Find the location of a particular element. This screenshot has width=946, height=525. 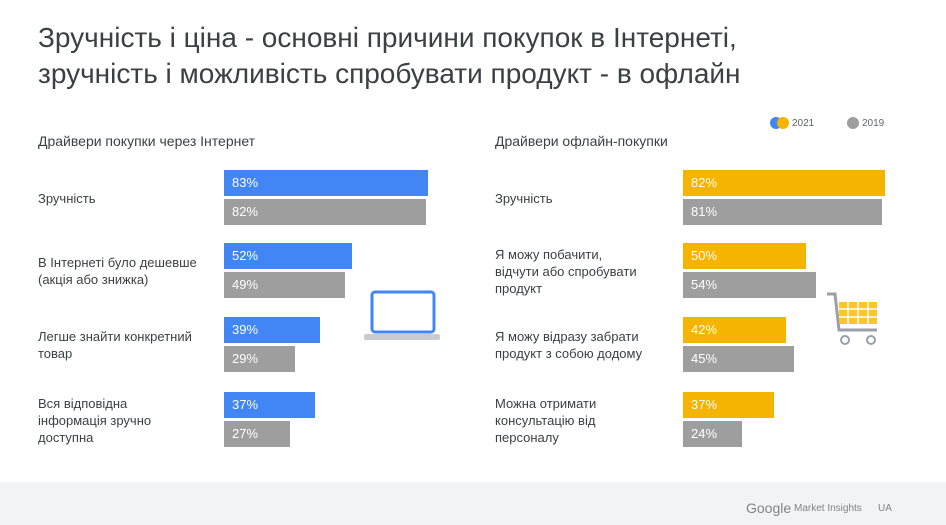

legend-label: 2019 is located at coordinates (873, 123).